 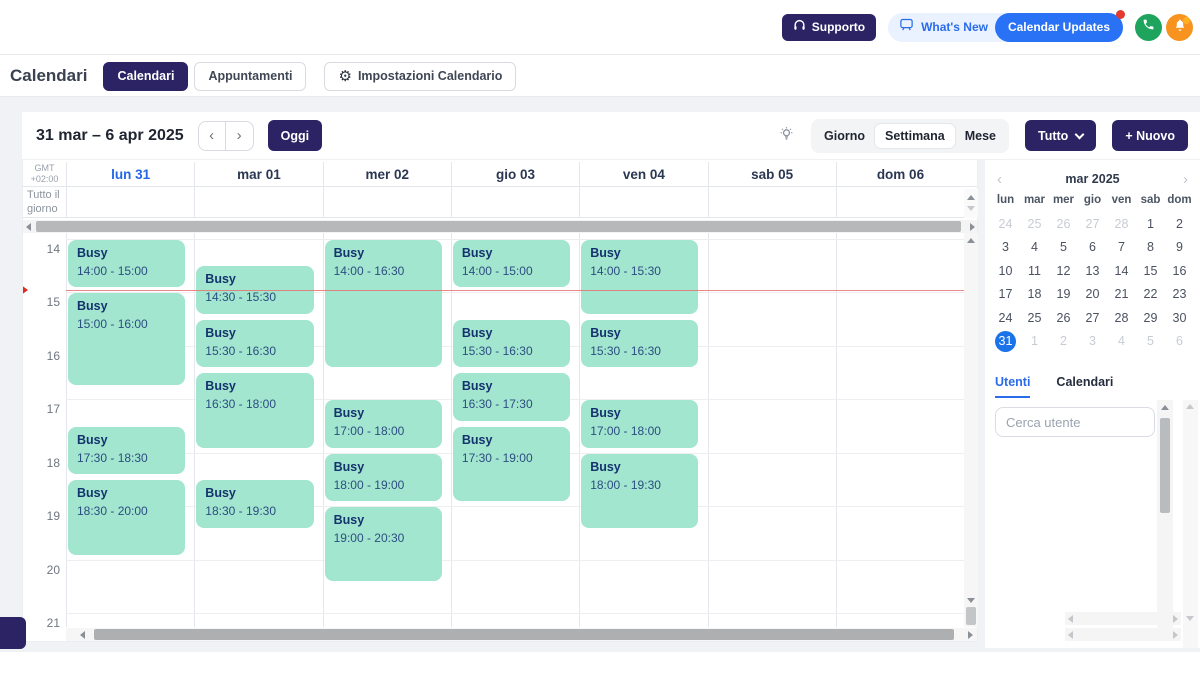 What do you see at coordinates (844, 135) in the screenshot?
I see `view-giorno: Giorno` at bounding box center [844, 135].